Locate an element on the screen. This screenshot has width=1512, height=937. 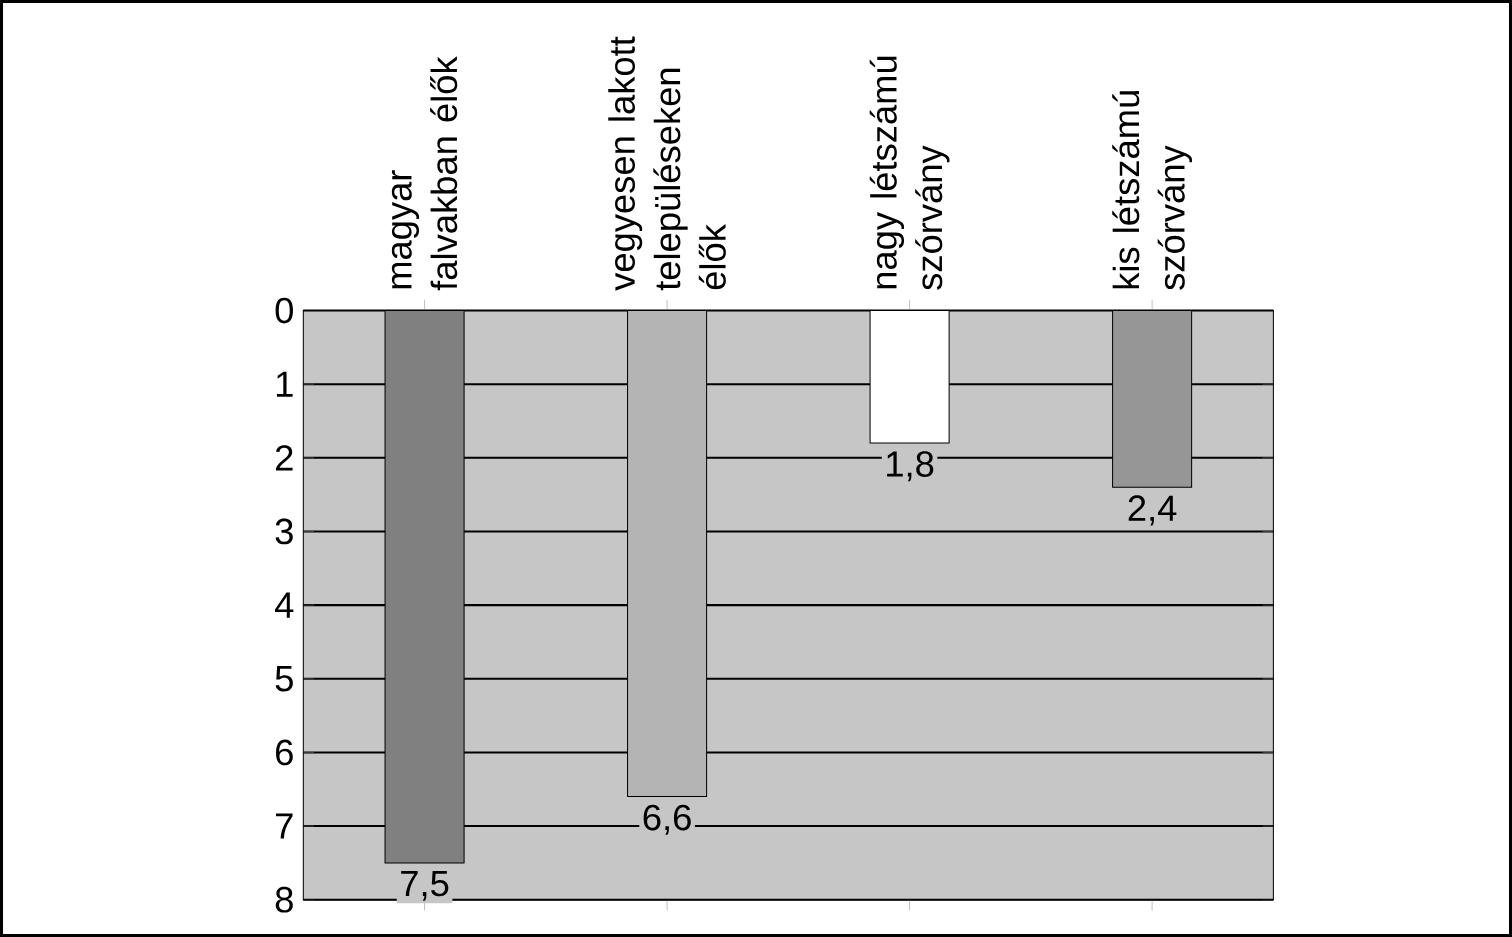
y-tick-label: 1 is located at coordinates (284, 384).